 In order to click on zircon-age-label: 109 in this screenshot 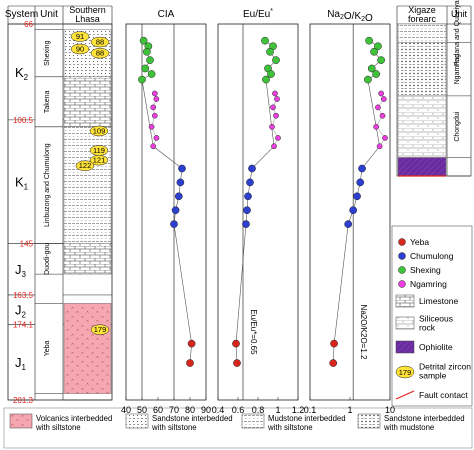, I will do `click(99, 130)`.